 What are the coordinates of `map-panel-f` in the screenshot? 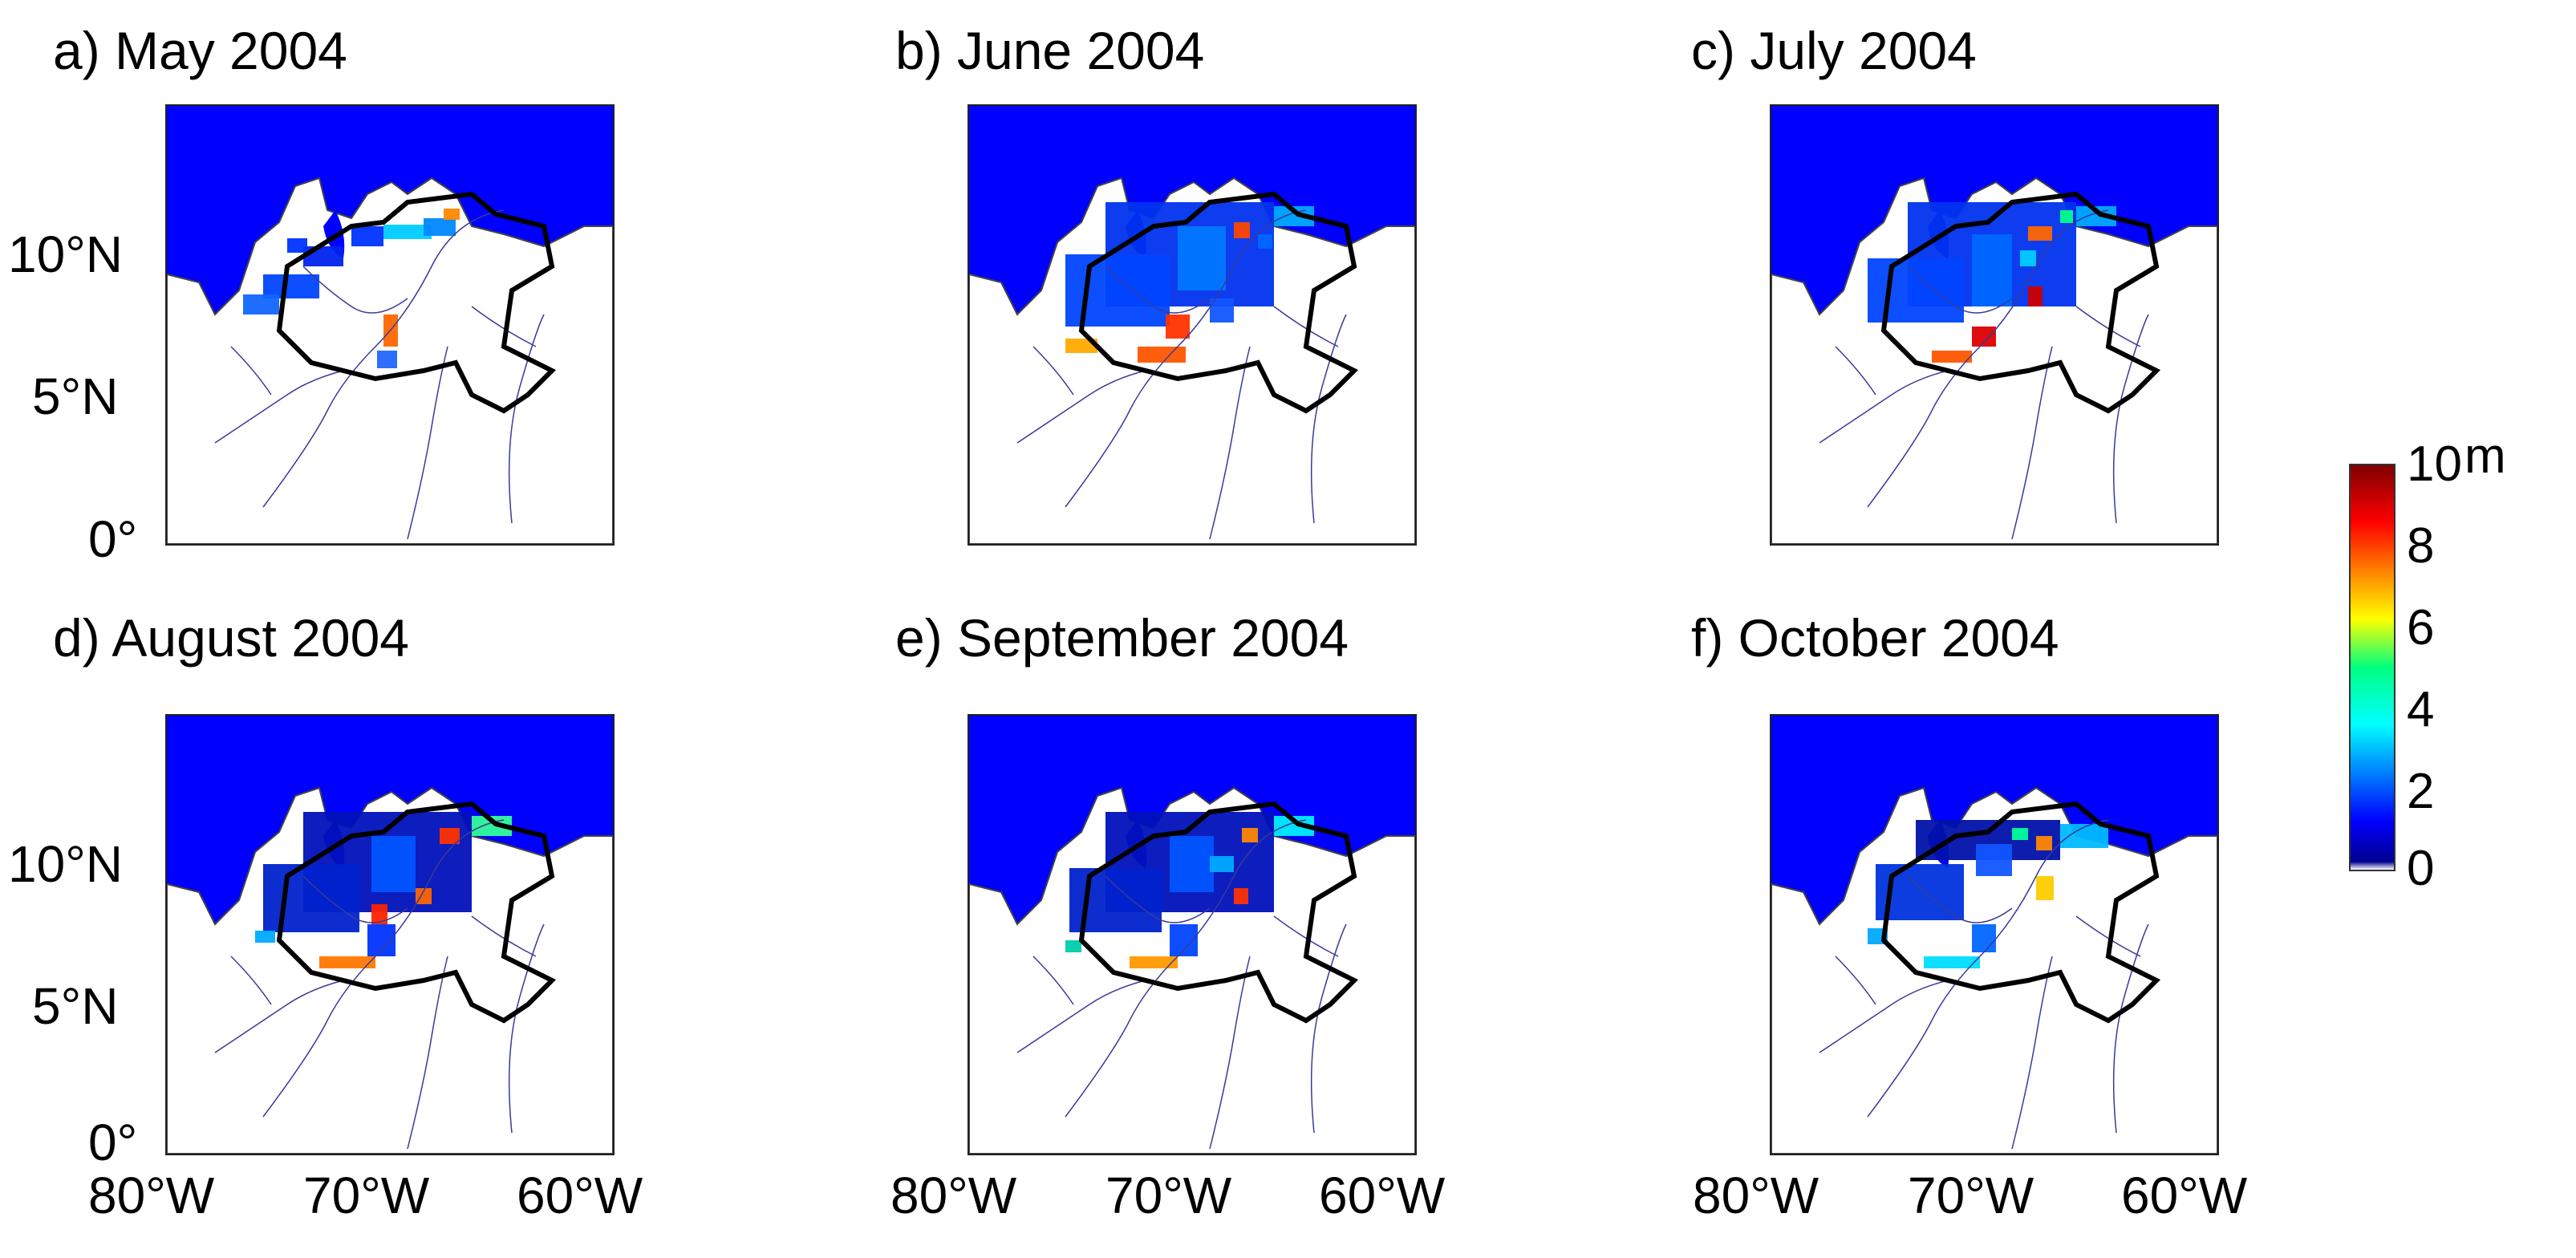 It's located at (1994, 934).